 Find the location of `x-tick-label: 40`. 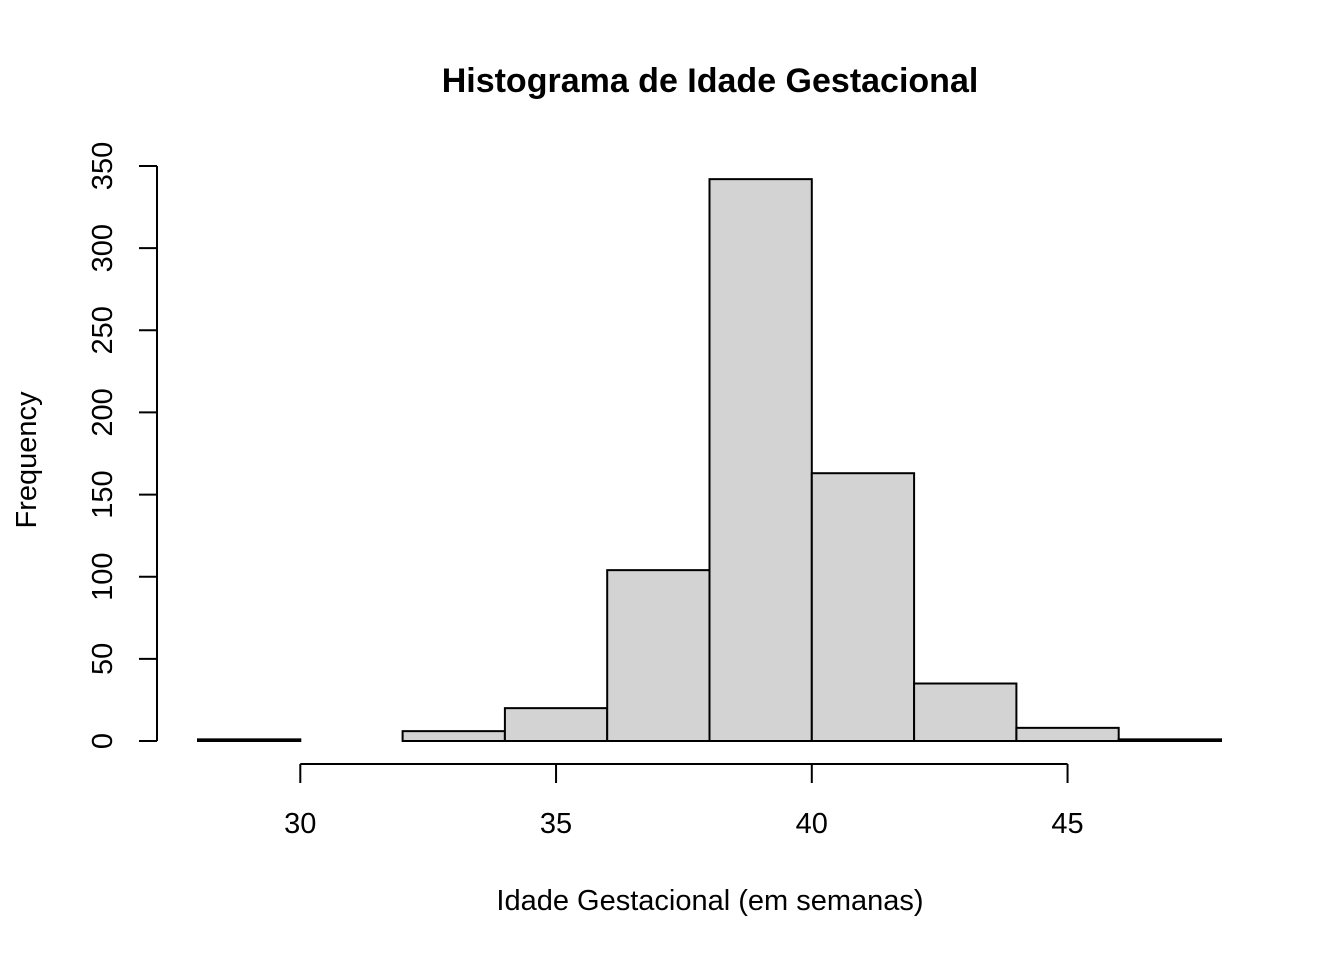

x-tick-label: 40 is located at coordinates (812, 824).